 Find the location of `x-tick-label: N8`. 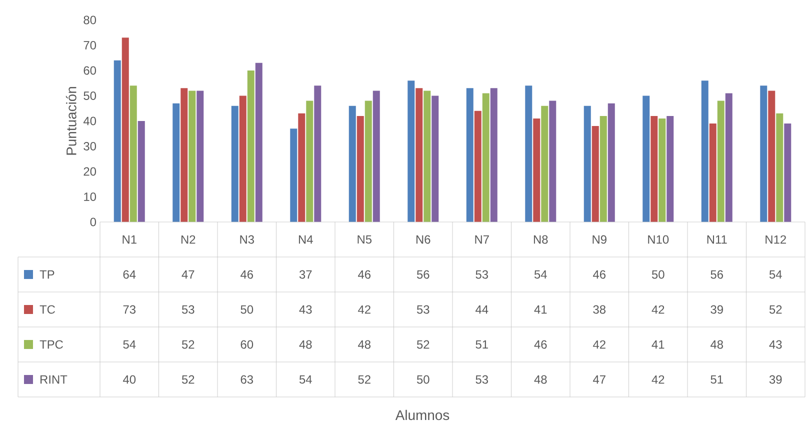

x-tick-label: N8 is located at coordinates (541, 239).